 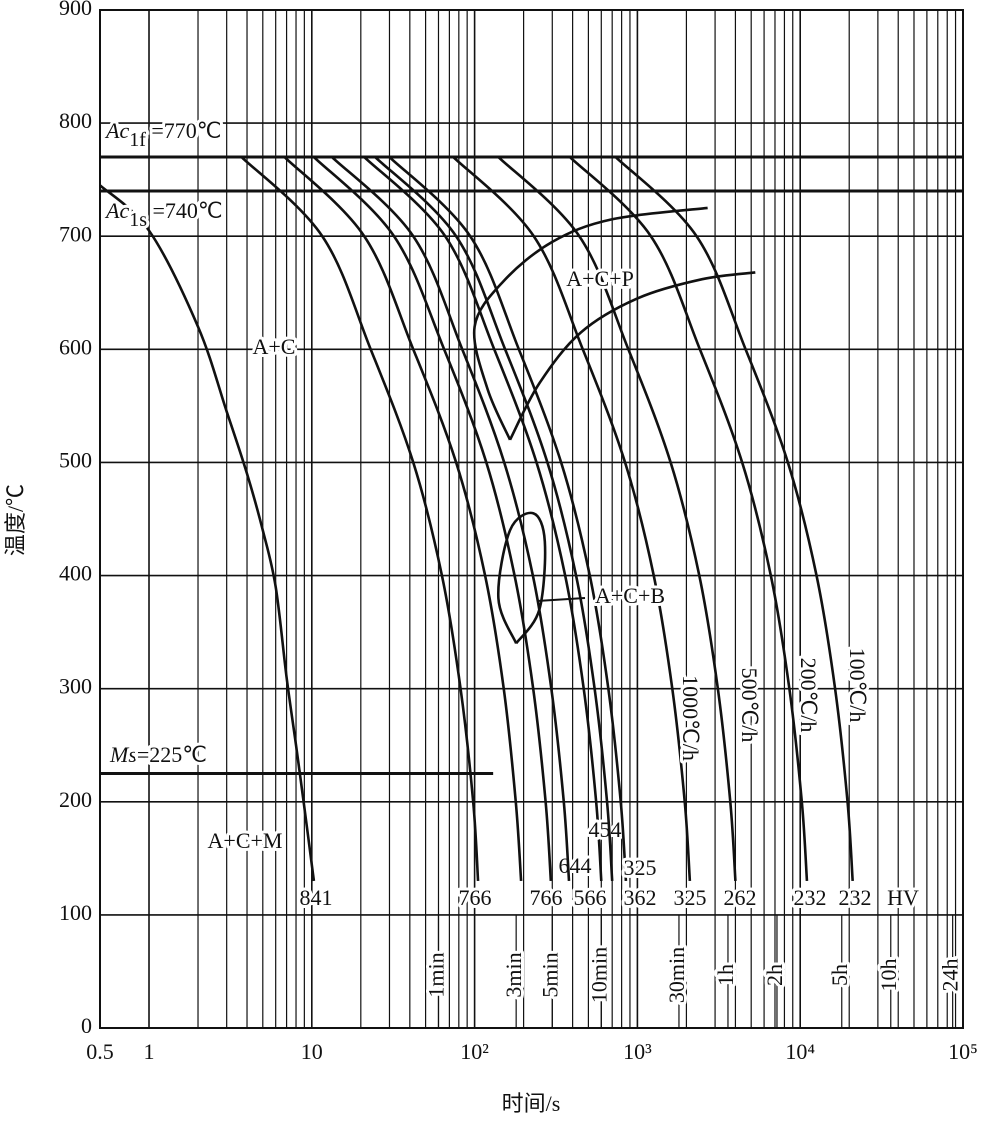 What do you see at coordinates (549, 974) in the screenshot?
I see `time-mark-label: 5min` at bounding box center [549, 974].